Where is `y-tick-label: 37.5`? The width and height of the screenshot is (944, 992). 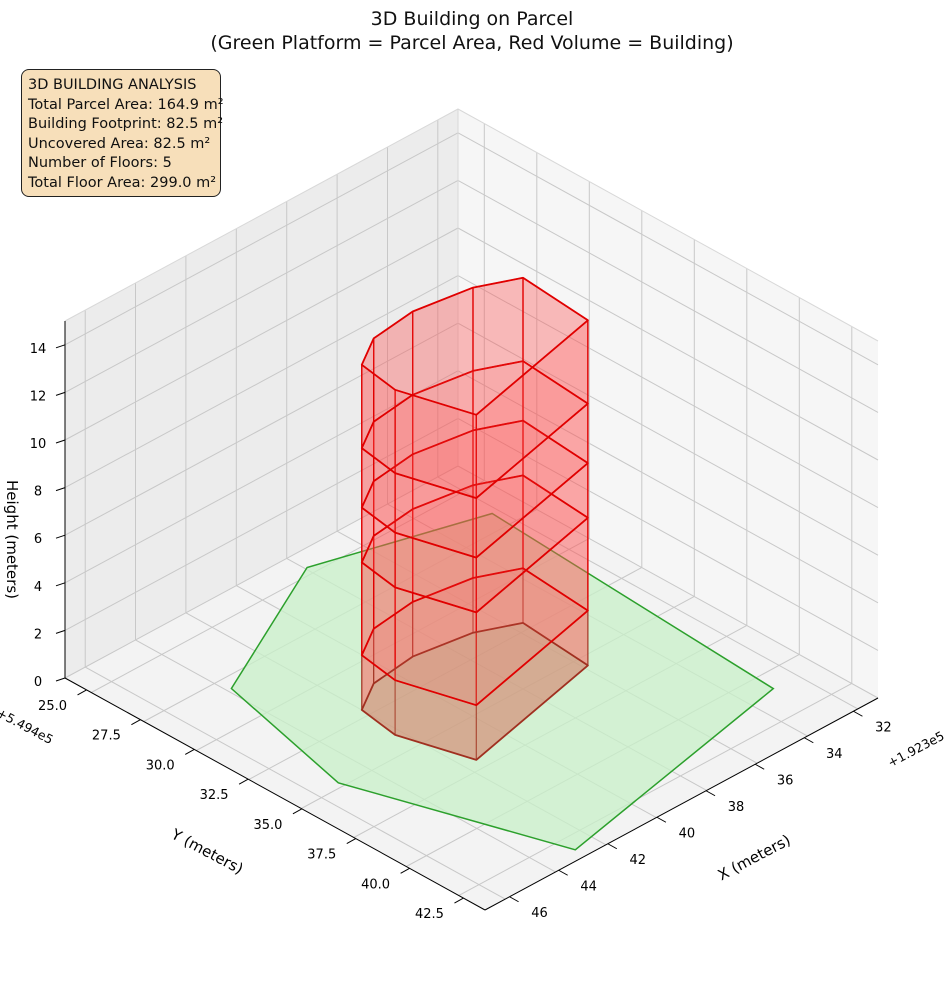 y-tick-label: 37.5 is located at coordinates (321, 855).